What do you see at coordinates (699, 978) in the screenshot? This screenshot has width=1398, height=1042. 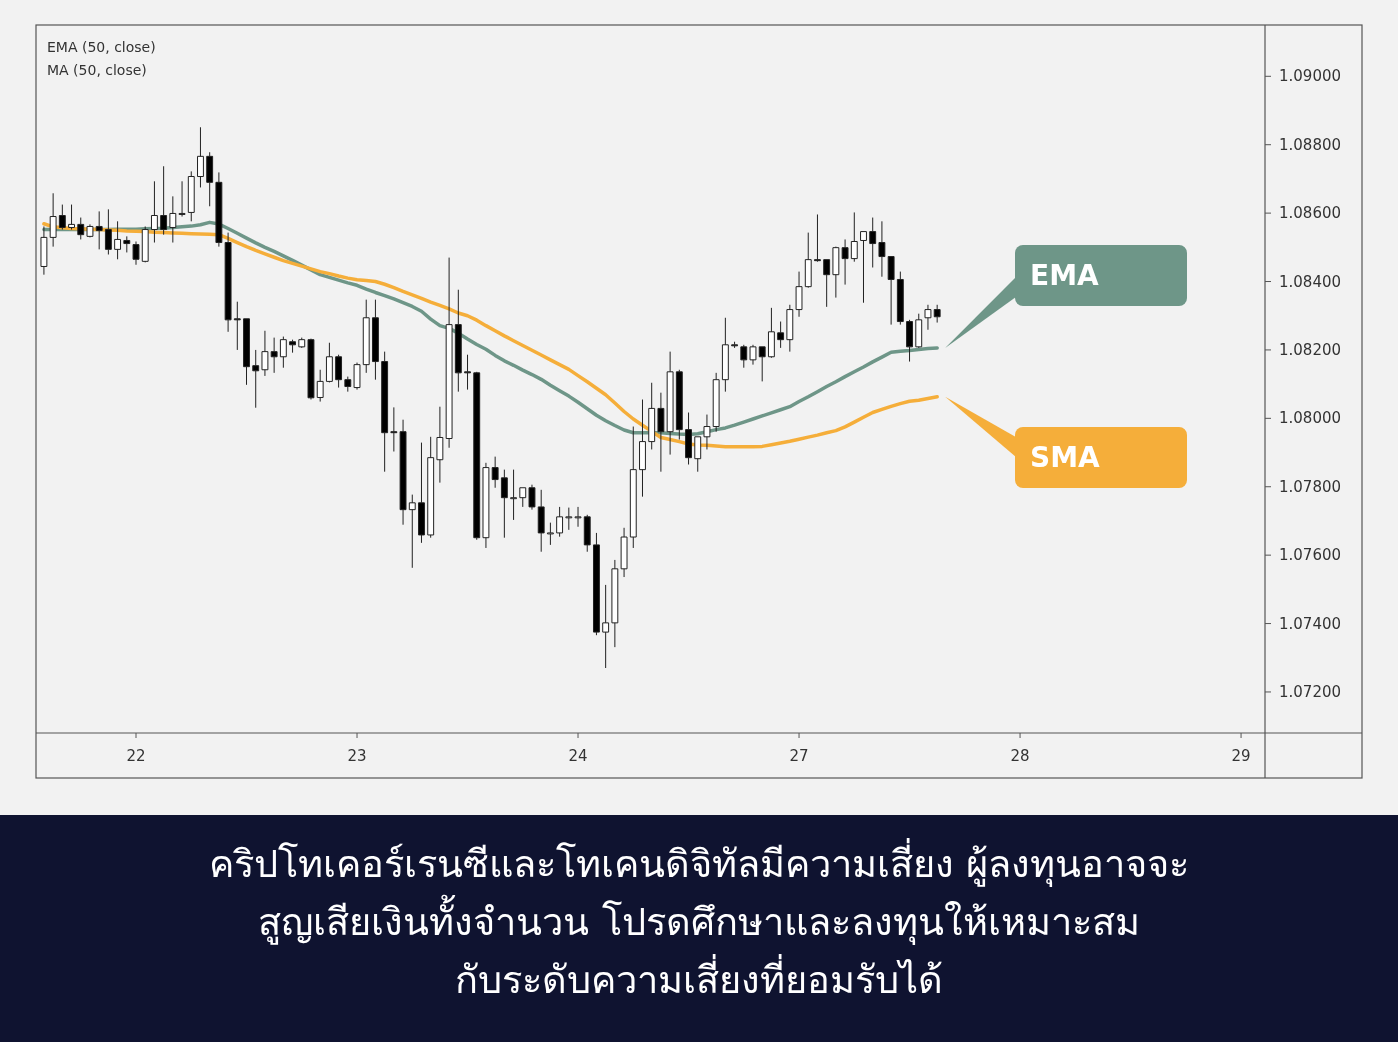 I see `text: กับระดับความเสี่ยงที่ยอมรับได้` at bounding box center [699, 978].